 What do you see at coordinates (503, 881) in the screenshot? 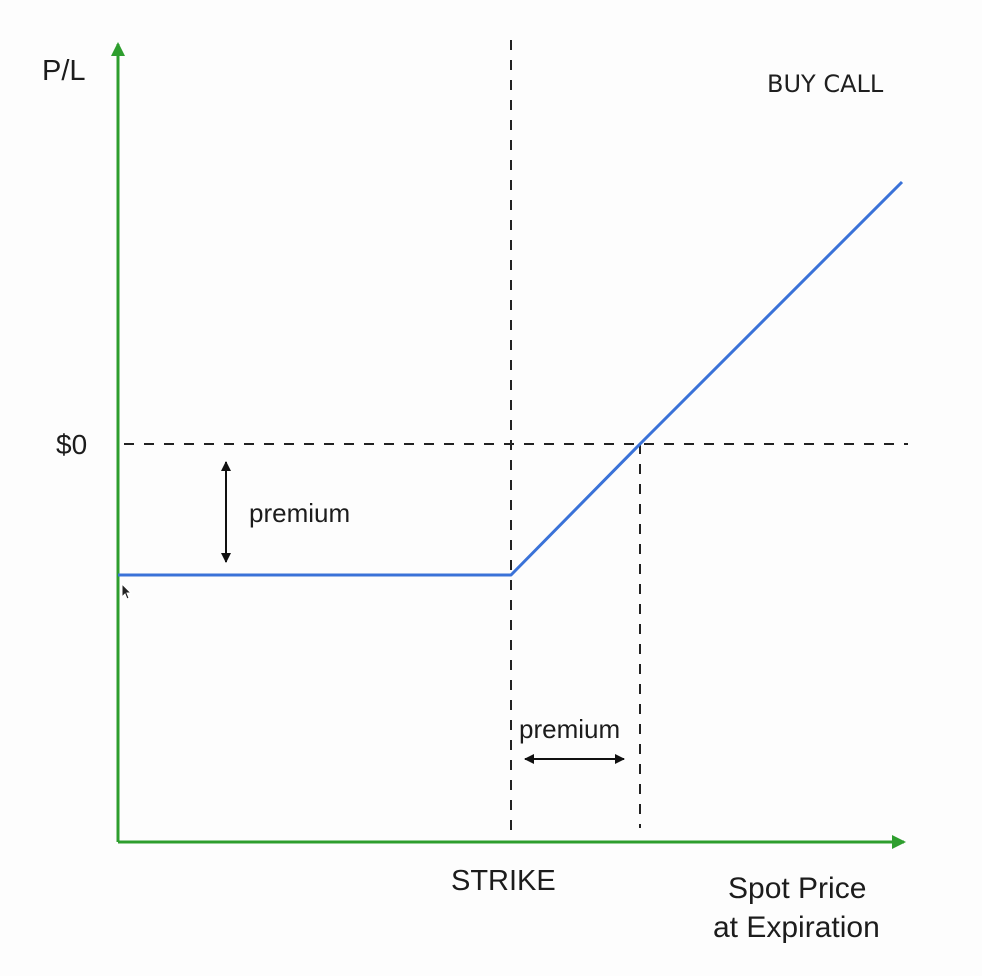
I see `strike-label: STRIKE` at bounding box center [503, 881].